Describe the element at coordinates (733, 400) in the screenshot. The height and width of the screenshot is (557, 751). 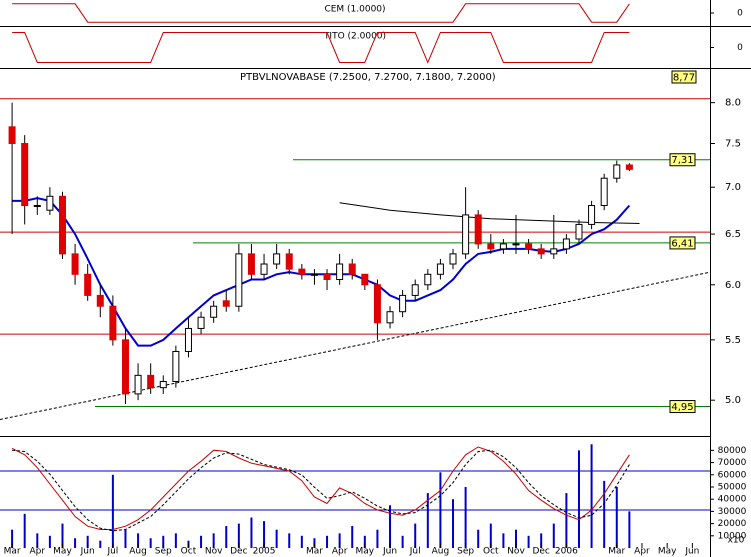
I see `y-tick-label: 5.0` at that location.